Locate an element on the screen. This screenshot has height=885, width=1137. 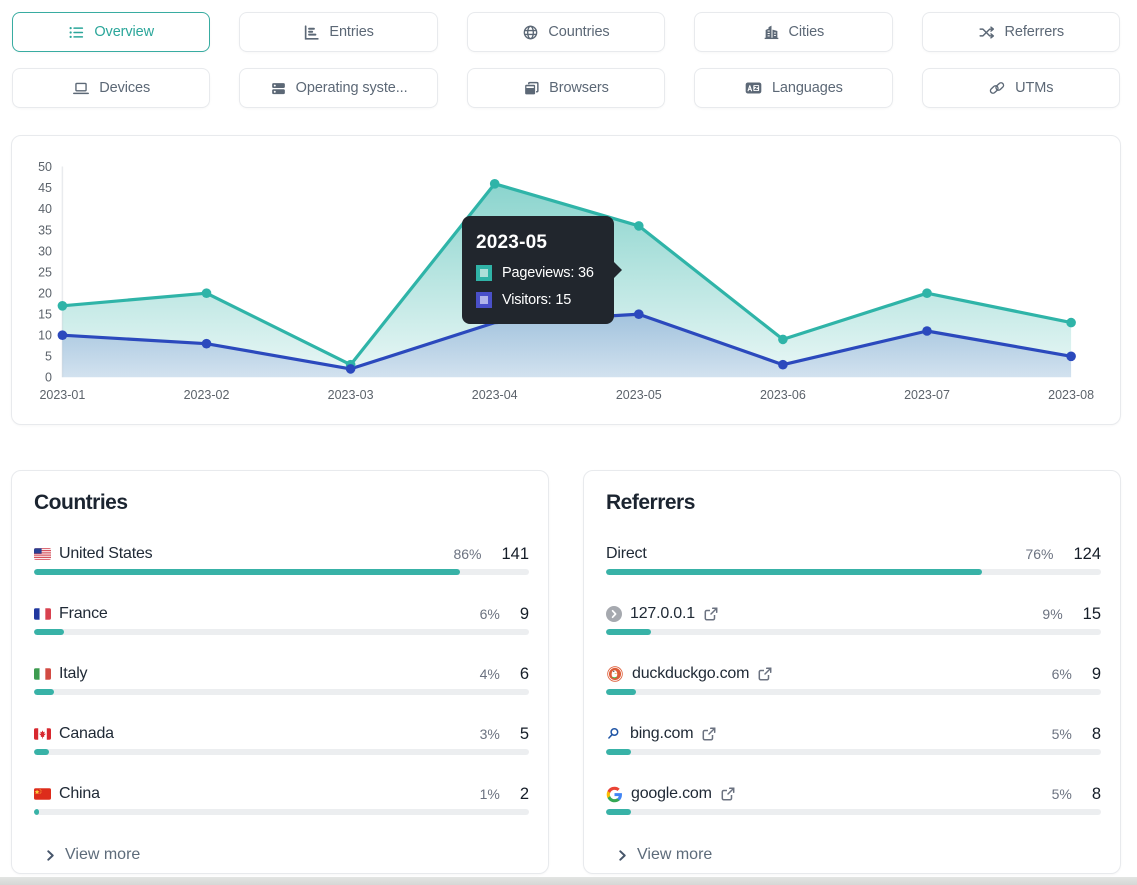
svg-text: 15 is located at coordinates (45, 314).